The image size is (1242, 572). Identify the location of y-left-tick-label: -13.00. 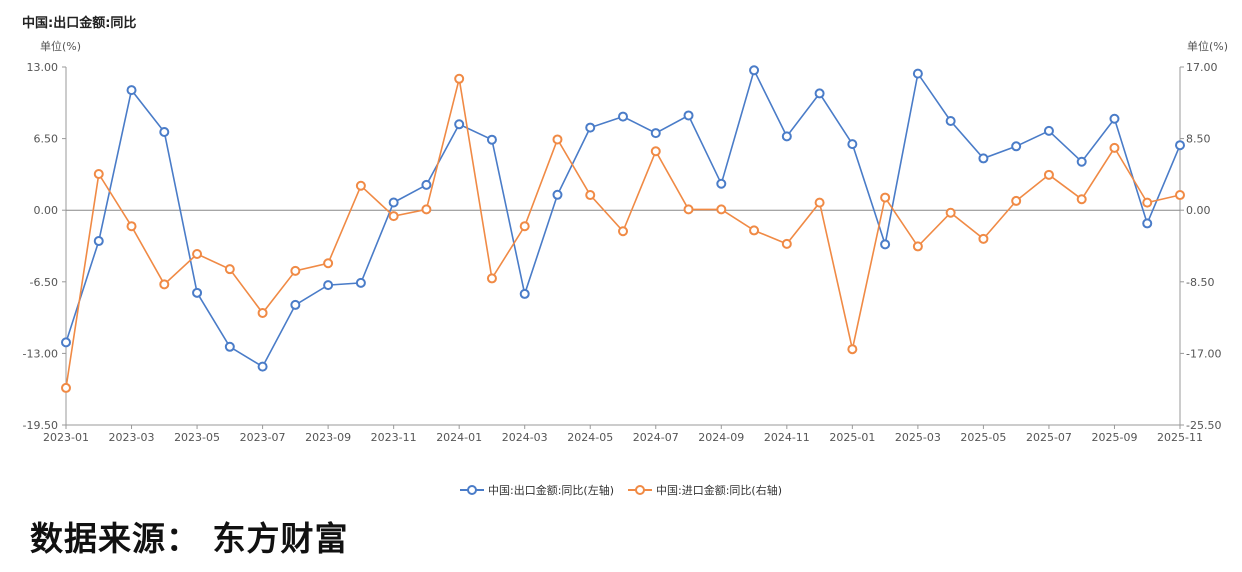
(40, 353).